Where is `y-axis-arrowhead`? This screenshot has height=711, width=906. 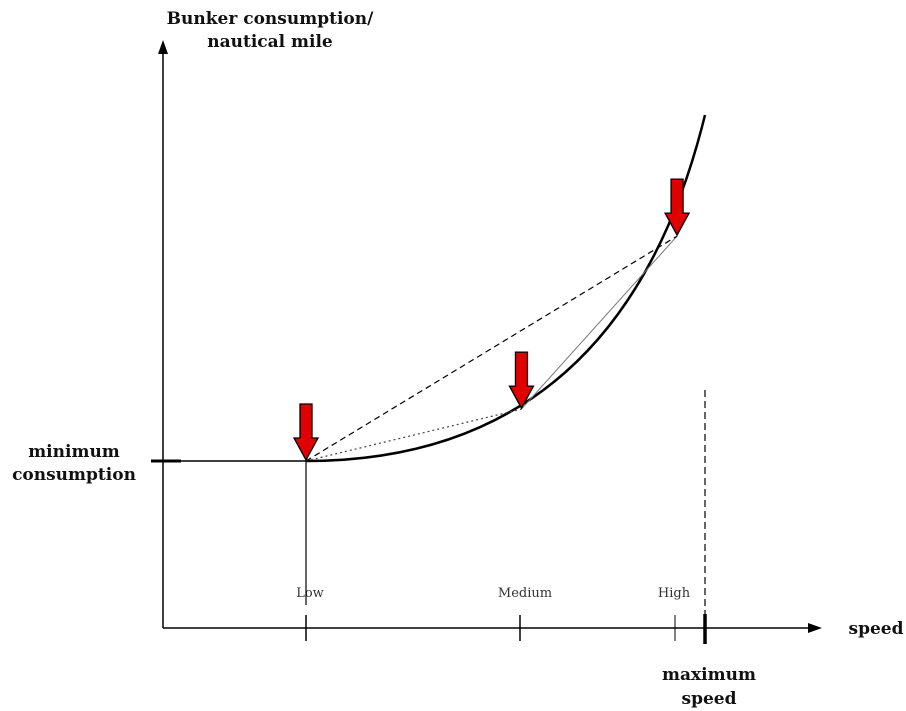 y-axis-arrowhead is located at coordinates (163, 47).